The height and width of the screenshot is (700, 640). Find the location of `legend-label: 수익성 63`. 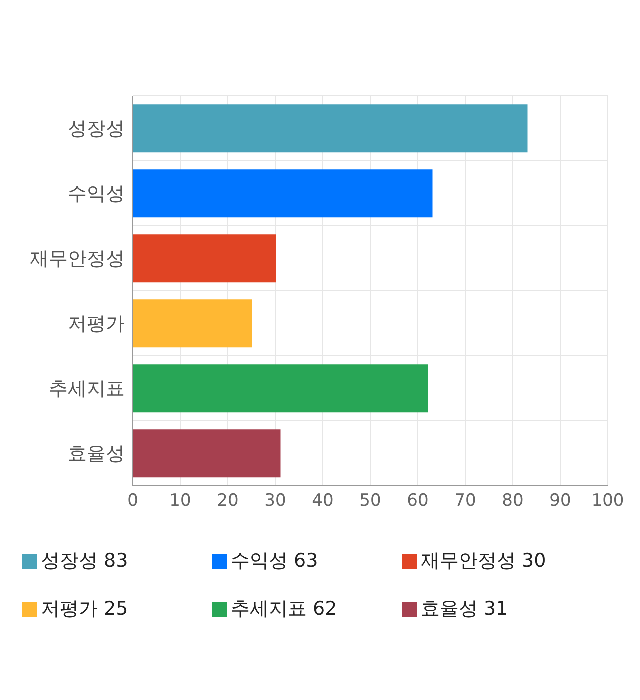

legend-label: 수익성 63 is located at coordinates (274, 561).